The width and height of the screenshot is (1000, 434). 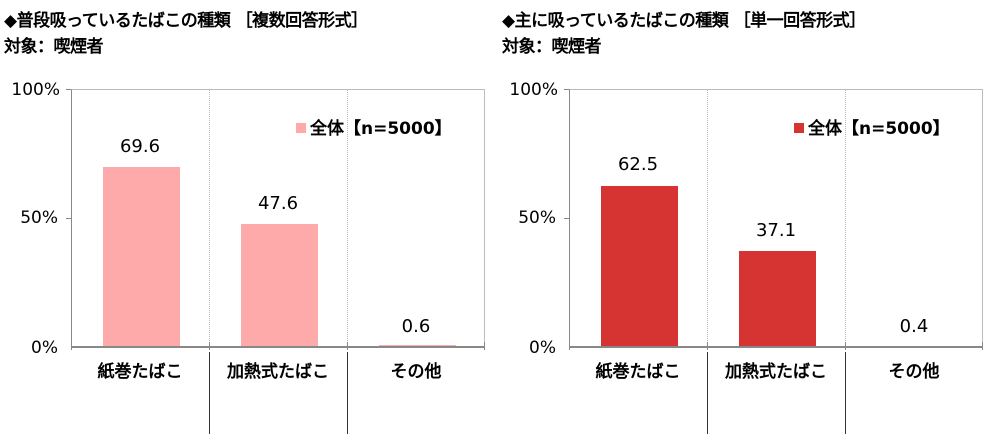 I want to click on value-label: 69.6, so click(x=140, y=146).